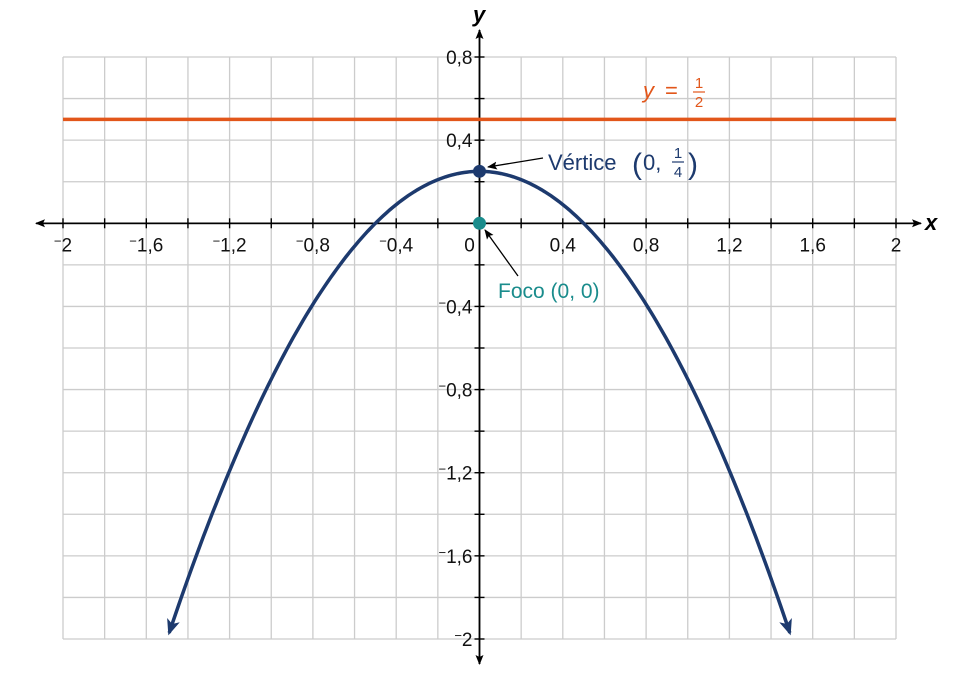 This screenshot has height=674, width=976. What do you see at coordinates (459, 141) in the screenshot?
I see `y-tick-label: 0,4` at bounding box center [459, 141].